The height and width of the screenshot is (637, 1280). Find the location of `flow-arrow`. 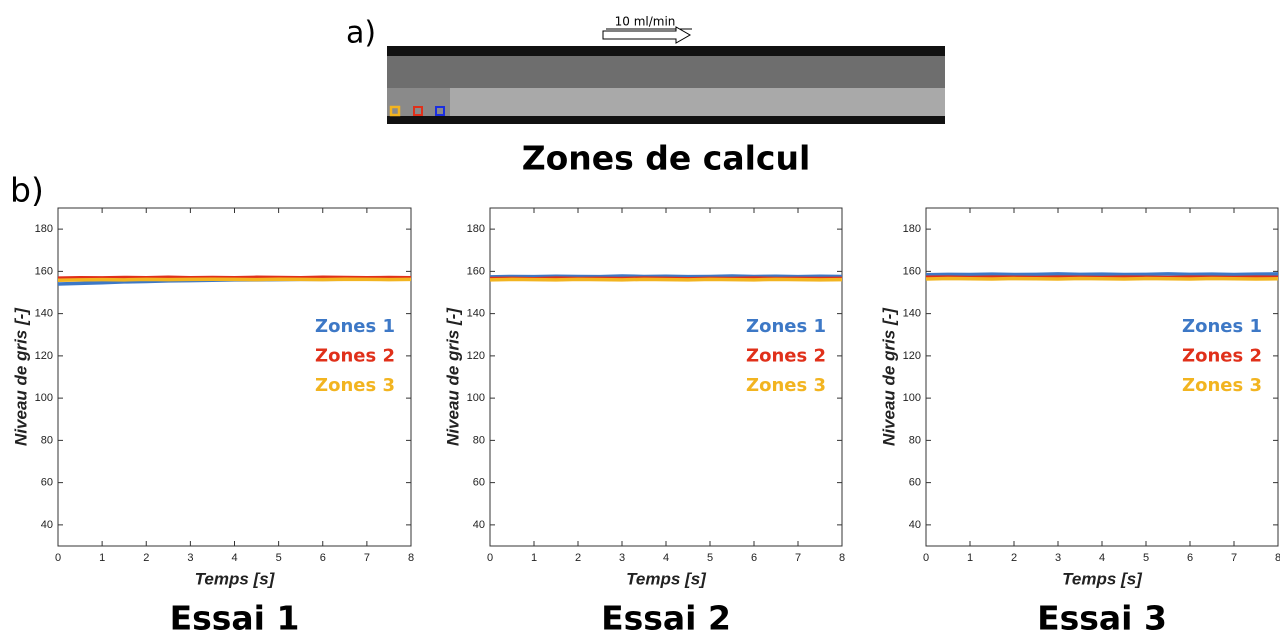

flow-arrow is located at coordinates (647, 35).